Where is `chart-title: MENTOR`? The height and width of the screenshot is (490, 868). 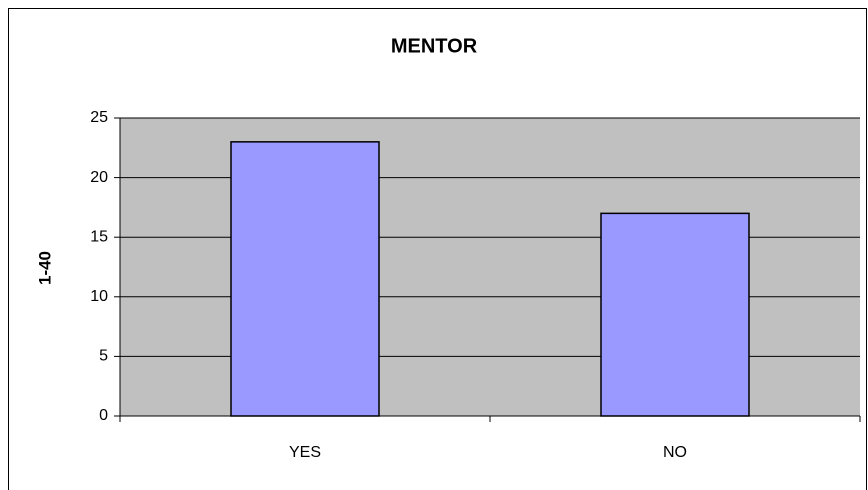 chart-title: MENTOR is located at coordinates (434, 46).